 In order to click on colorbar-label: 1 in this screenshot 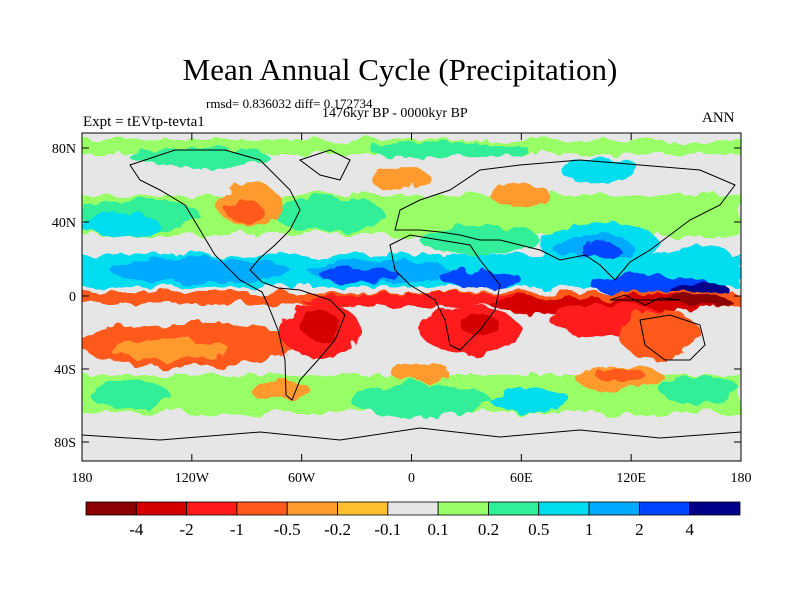, I will do `click(589, 529)`.